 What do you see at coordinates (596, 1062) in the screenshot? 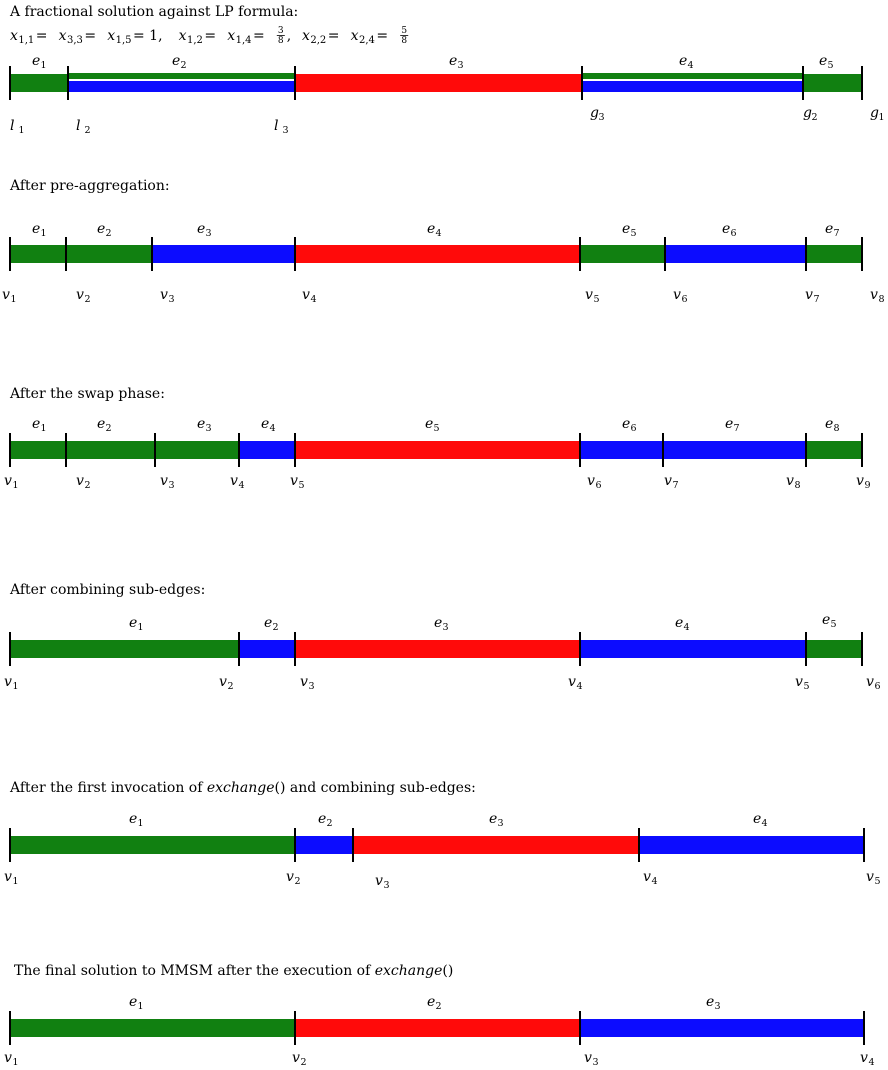
I see `vertex-label-subscript: 3` at bounding box center [596, 1062].